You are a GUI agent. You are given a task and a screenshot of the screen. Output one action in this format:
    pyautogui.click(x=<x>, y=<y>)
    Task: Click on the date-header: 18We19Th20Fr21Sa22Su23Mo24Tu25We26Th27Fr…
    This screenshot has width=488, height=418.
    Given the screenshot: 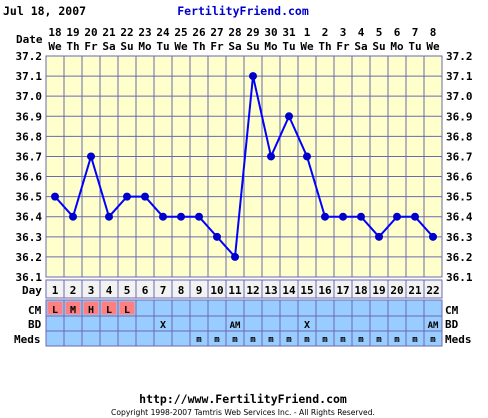 What is the action you would take?
    pyautogui.click(x=244, y=39)
    